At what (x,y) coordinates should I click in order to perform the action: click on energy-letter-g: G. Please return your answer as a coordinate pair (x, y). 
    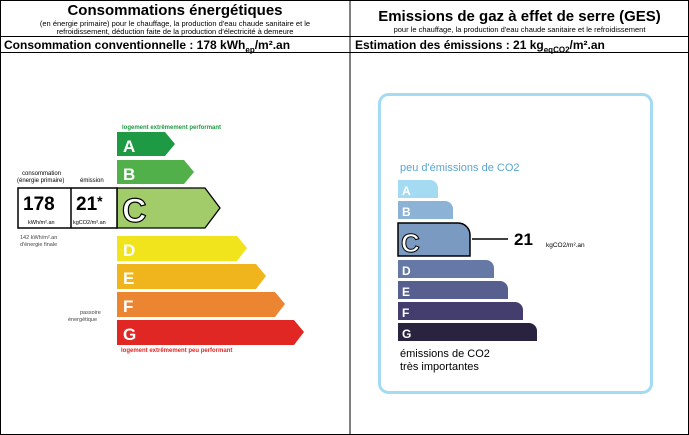
    Looking at the image, I should click on (129, 334).